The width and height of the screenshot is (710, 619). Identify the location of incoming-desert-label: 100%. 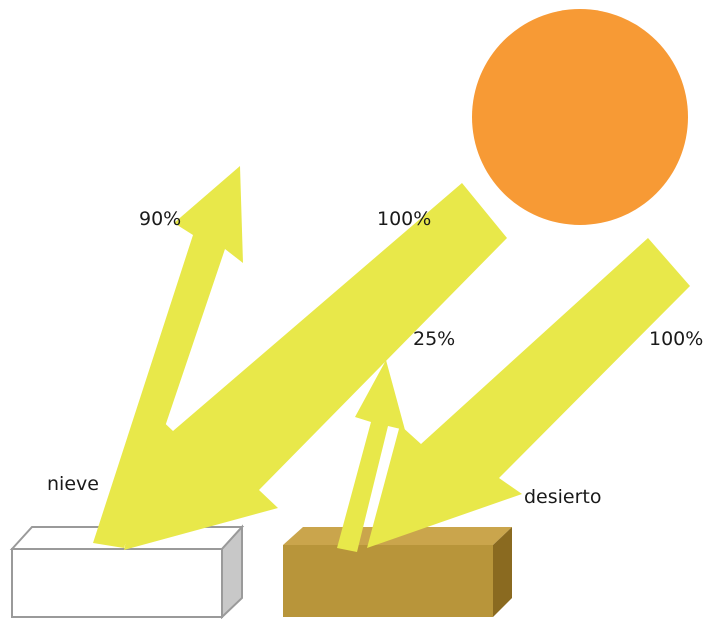
(676, 339).